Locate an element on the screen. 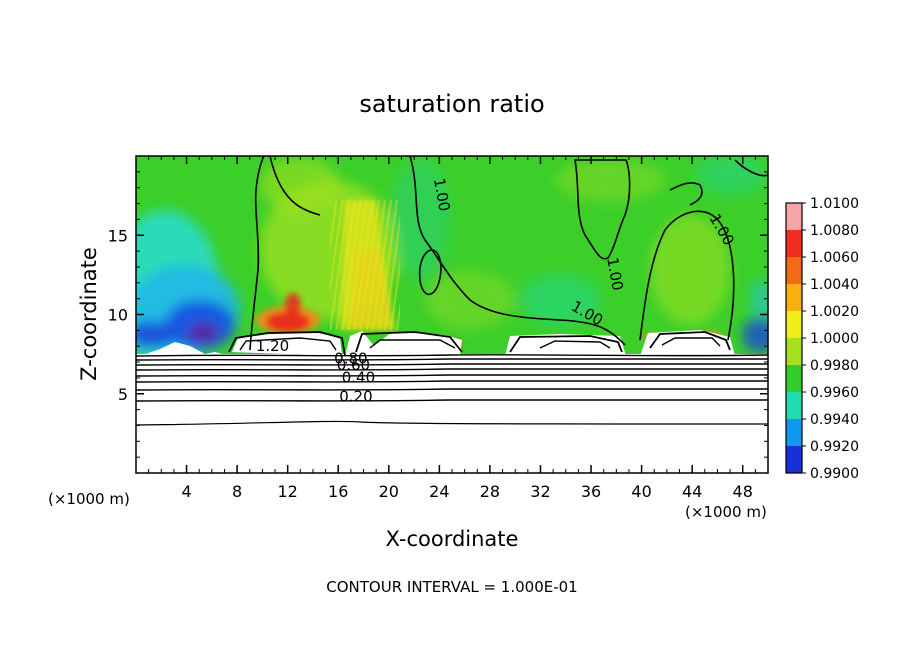 Image resolution: width=904 pixels, height=654 pixels. colorbar-label: 1.0040 is located at coordinates (834, 285).